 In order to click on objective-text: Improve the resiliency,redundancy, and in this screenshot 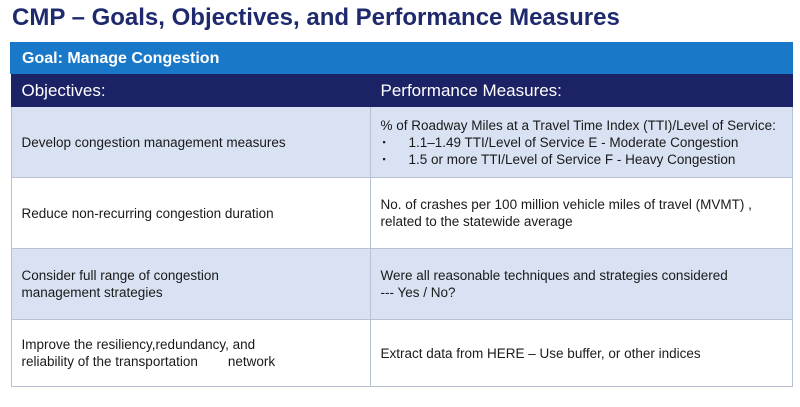, I will do `click(138, 344)`.